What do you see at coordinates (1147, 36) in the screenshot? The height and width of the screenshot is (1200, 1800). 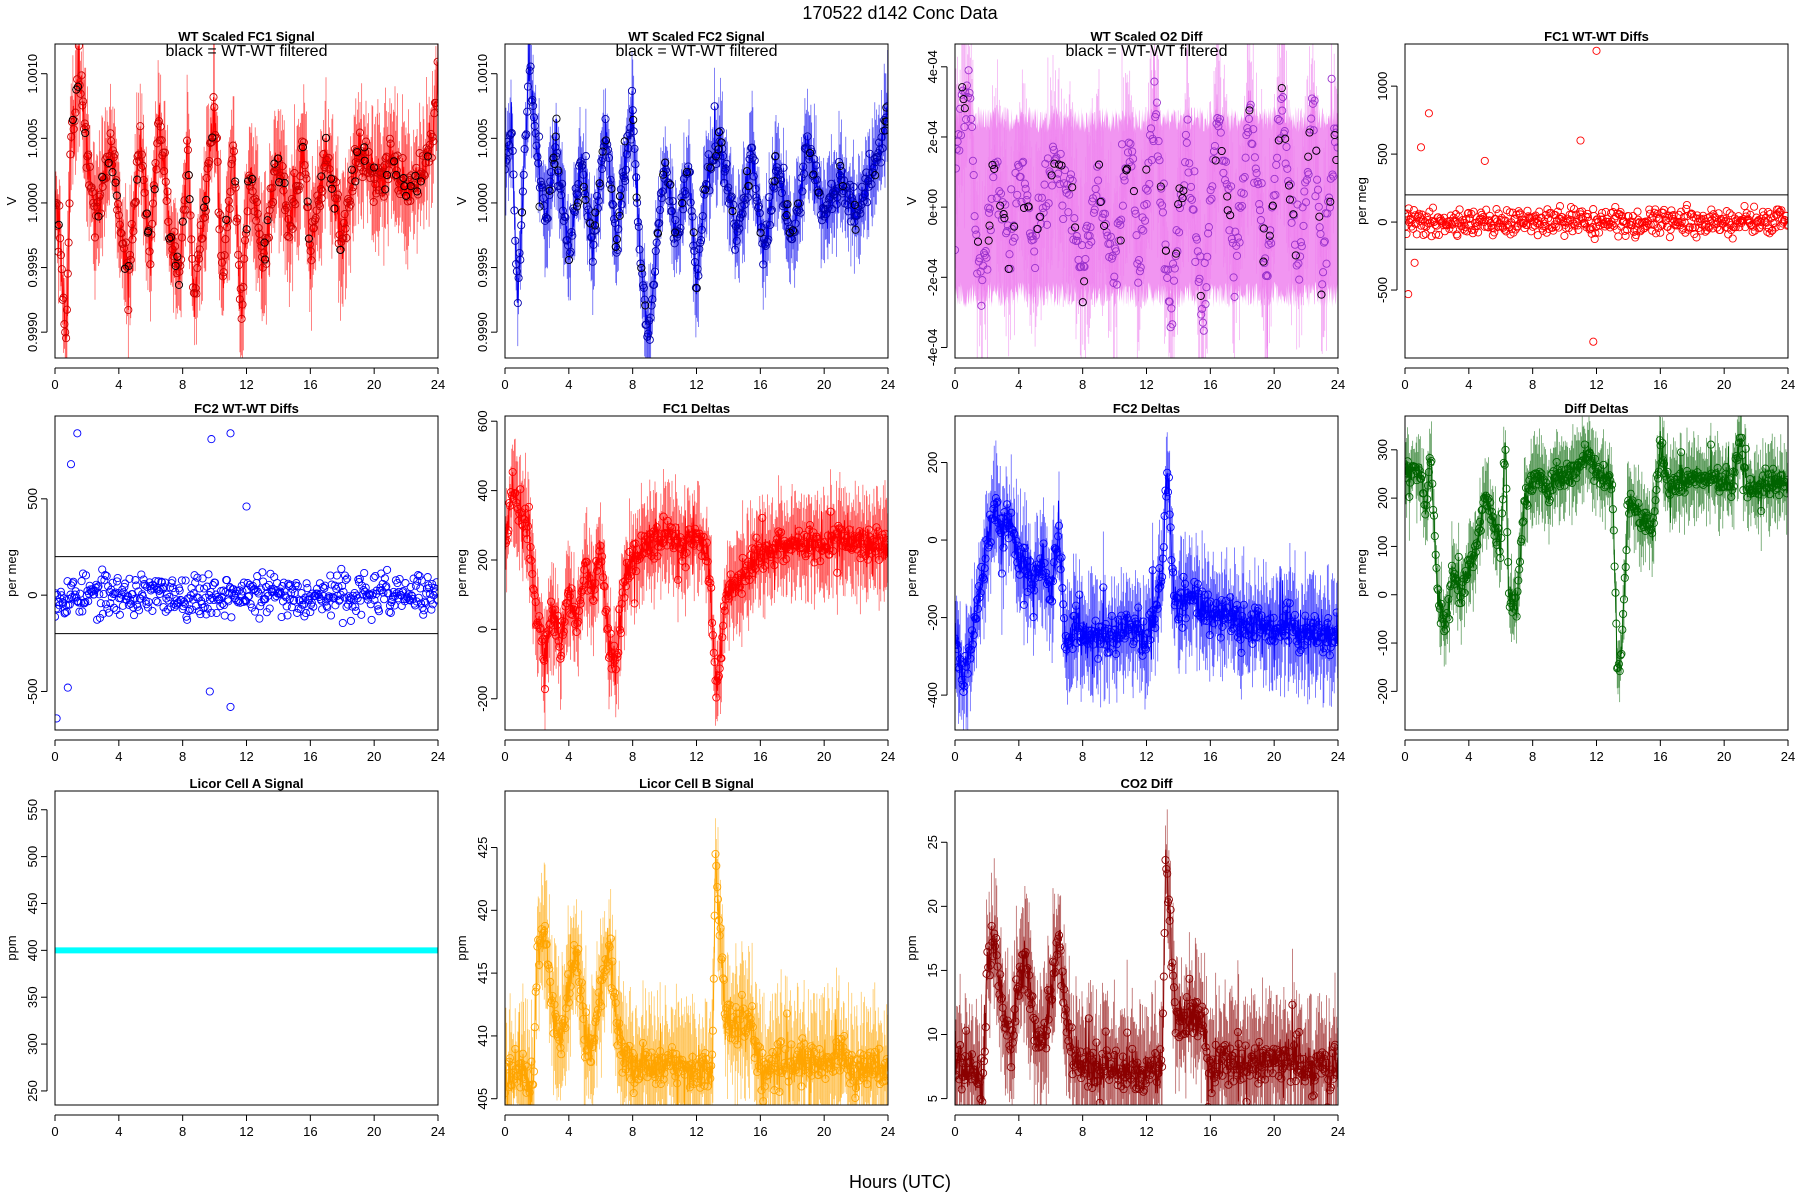 I see `chart-title: WT Scaled O2 Diff` at bounding box center [1147, 36].